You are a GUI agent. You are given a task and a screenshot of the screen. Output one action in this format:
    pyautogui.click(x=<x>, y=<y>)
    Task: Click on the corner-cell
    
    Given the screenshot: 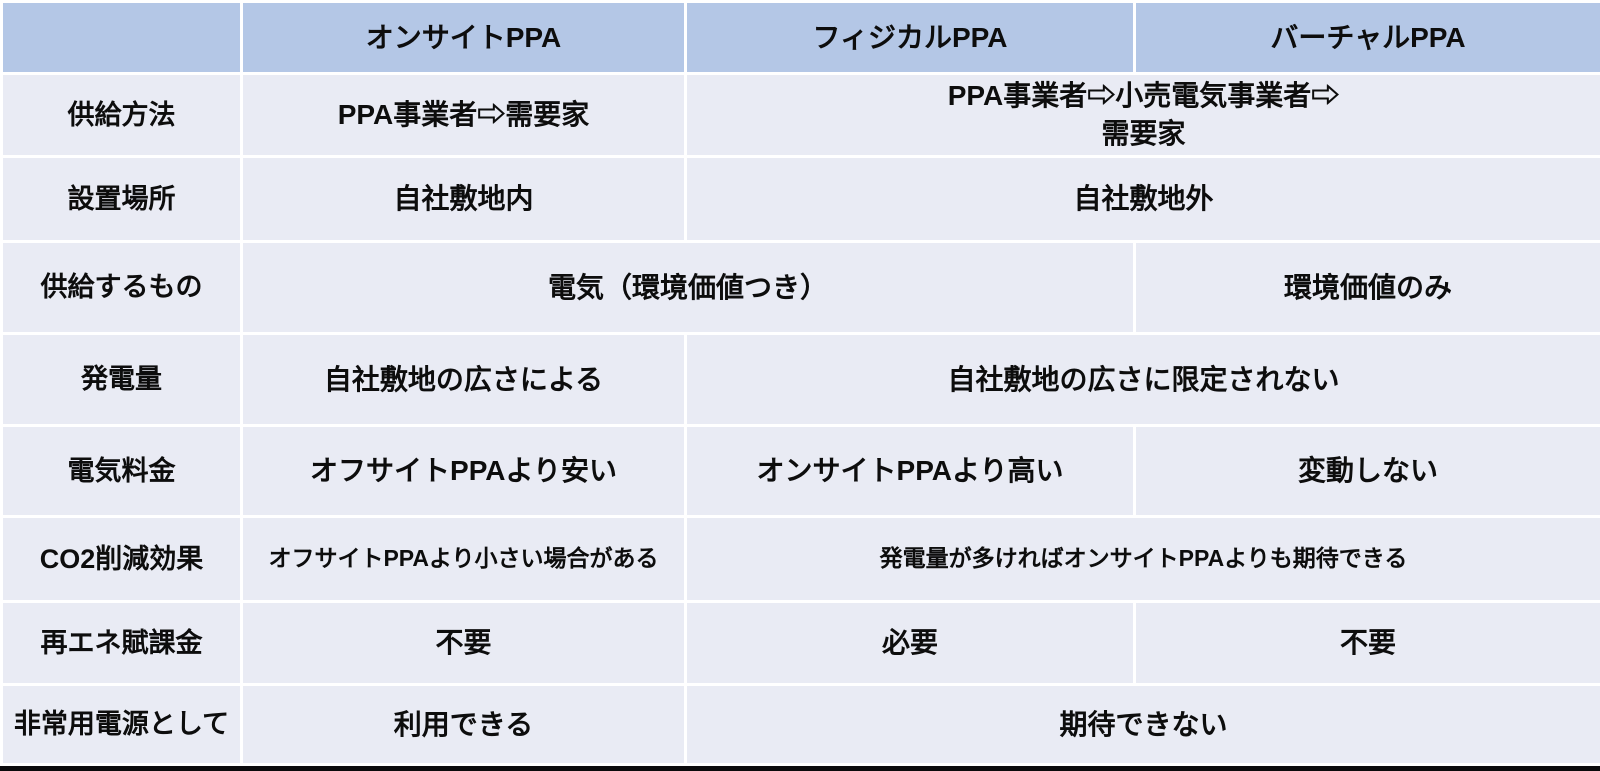 What is the action you would take?
    pyautogui.click(x=121, y=37)
    